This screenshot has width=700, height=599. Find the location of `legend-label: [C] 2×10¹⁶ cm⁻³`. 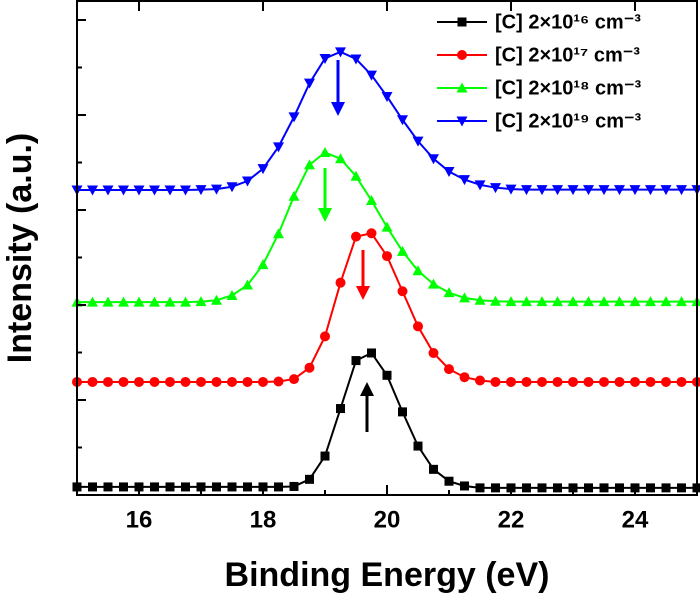

legend-label: [C] 2×10¹⁶ cm⁻³ is located at coordinates (568, 22).